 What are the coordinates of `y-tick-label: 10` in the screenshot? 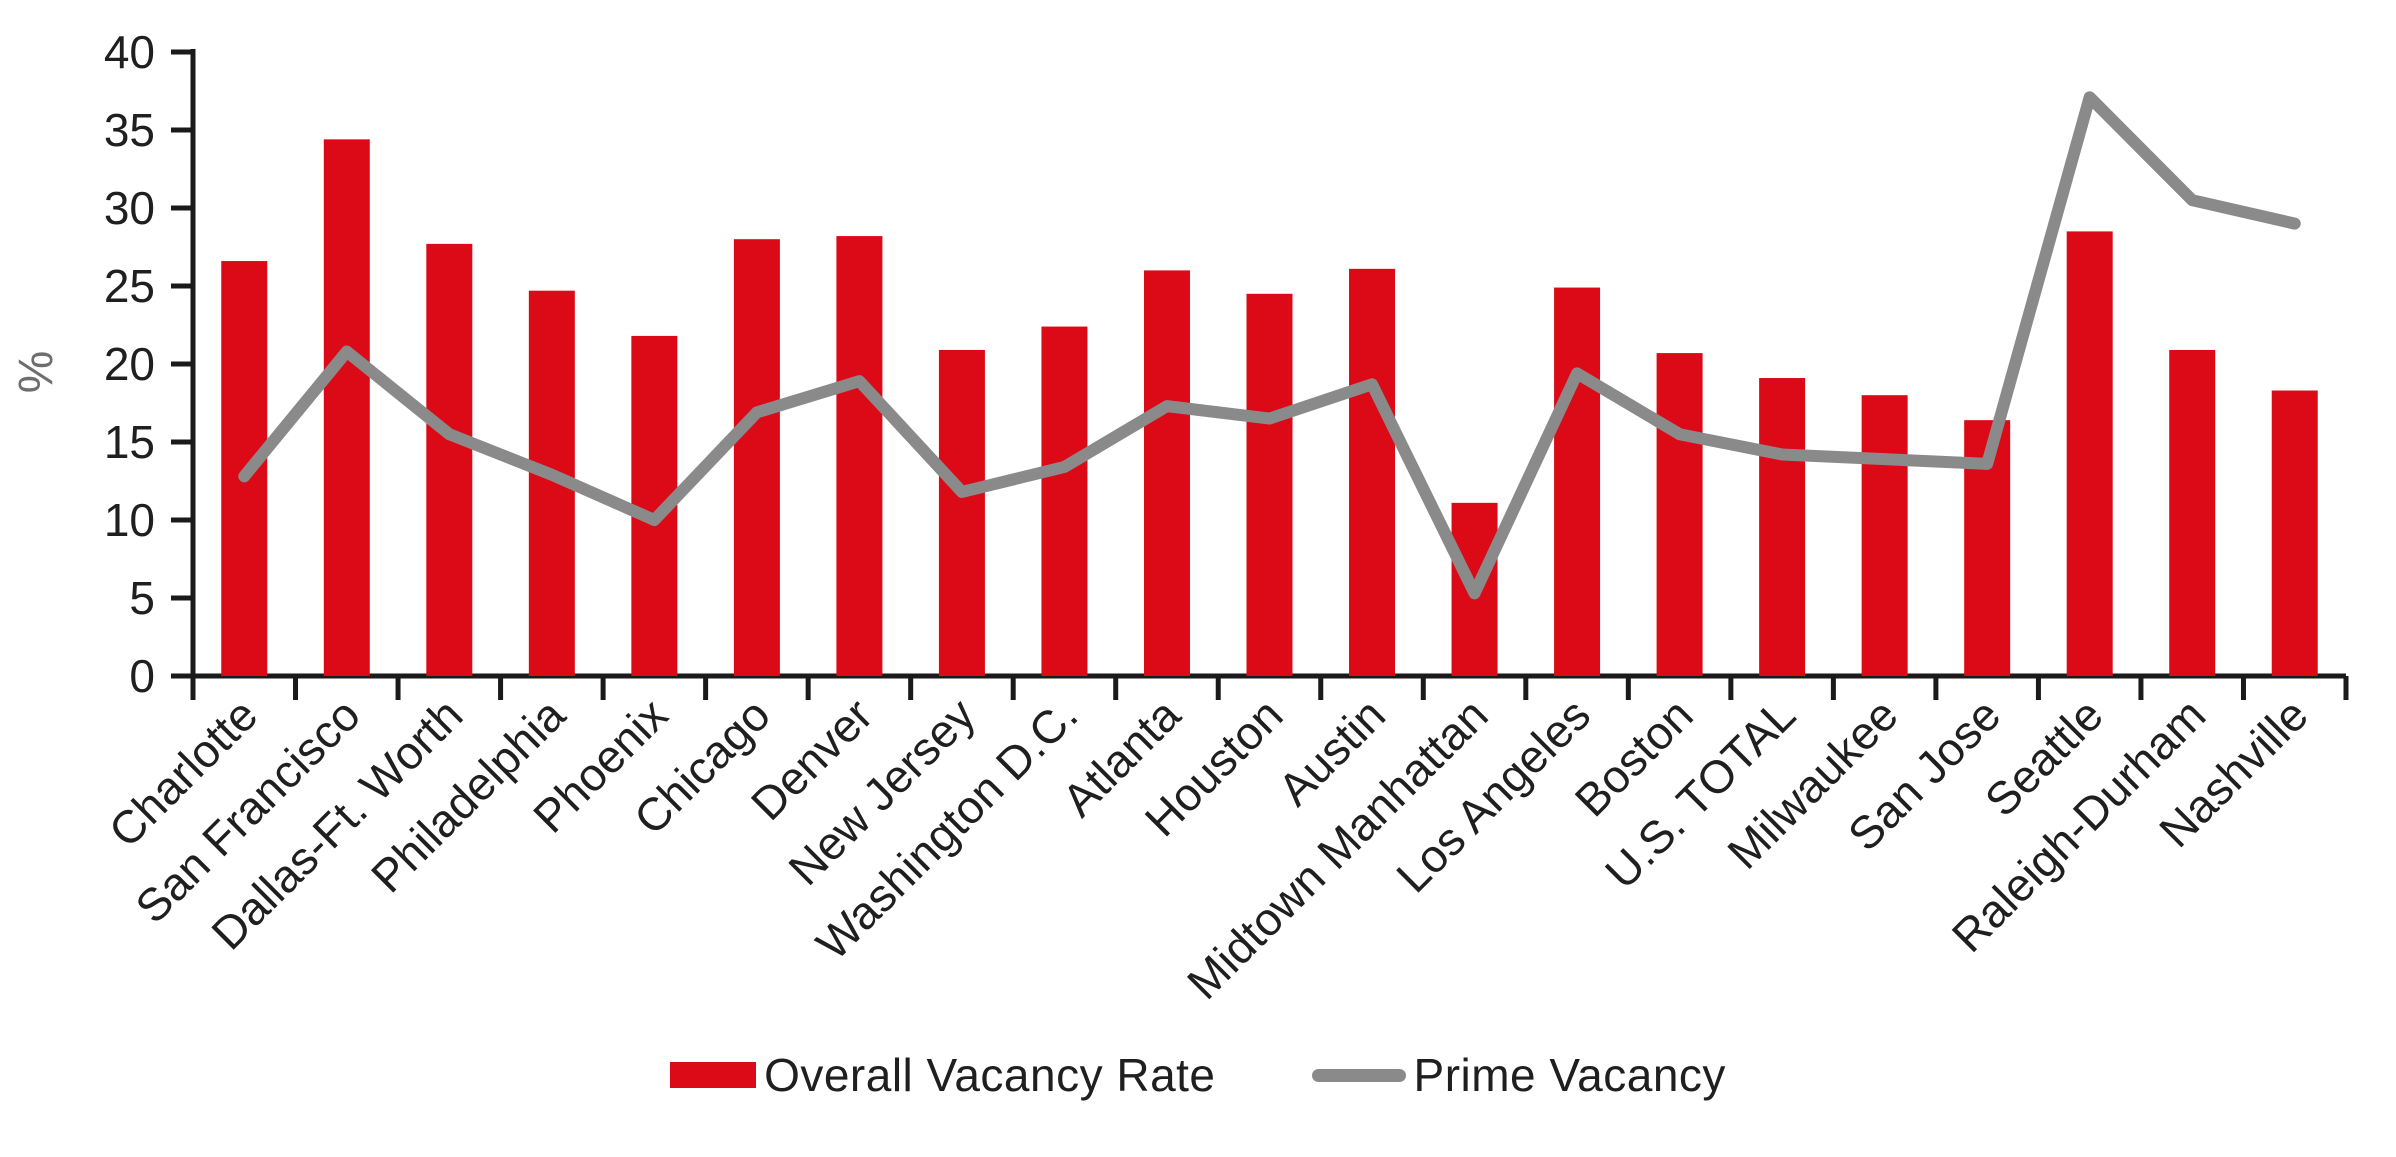 It's located at (129, 520).